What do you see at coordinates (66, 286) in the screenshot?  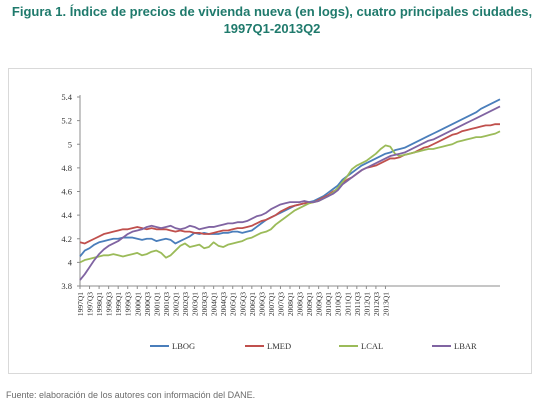 I see `y-tick-label: 3.8` at bounding box center [66, 286].